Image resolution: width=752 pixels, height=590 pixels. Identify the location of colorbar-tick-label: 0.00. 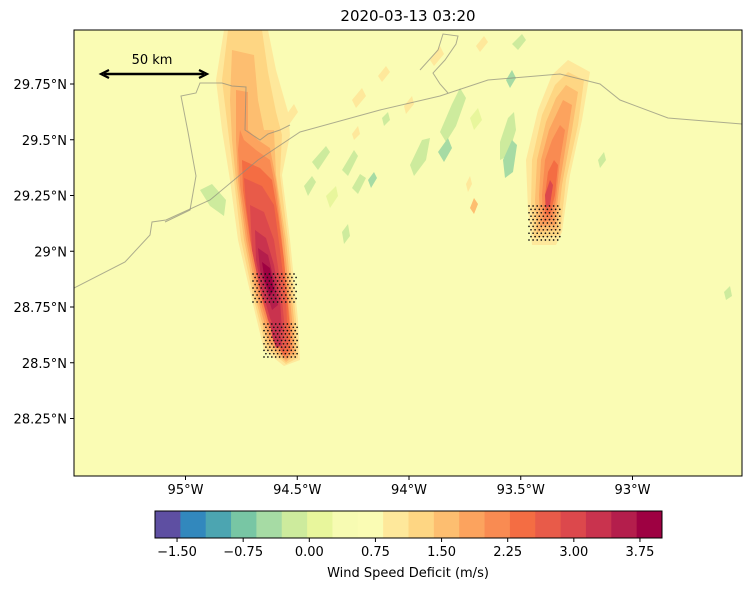
(309, 552).